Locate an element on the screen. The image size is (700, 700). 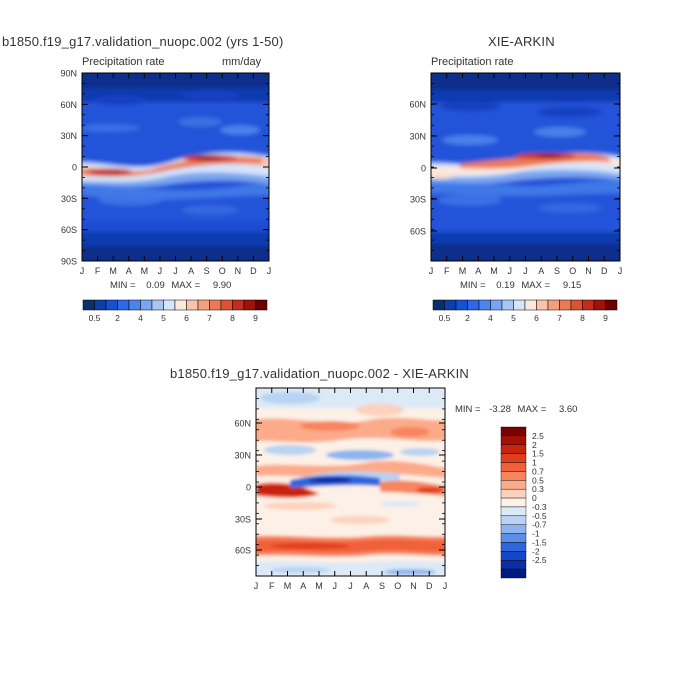
panel3-field is located at coordinates (350, 482).